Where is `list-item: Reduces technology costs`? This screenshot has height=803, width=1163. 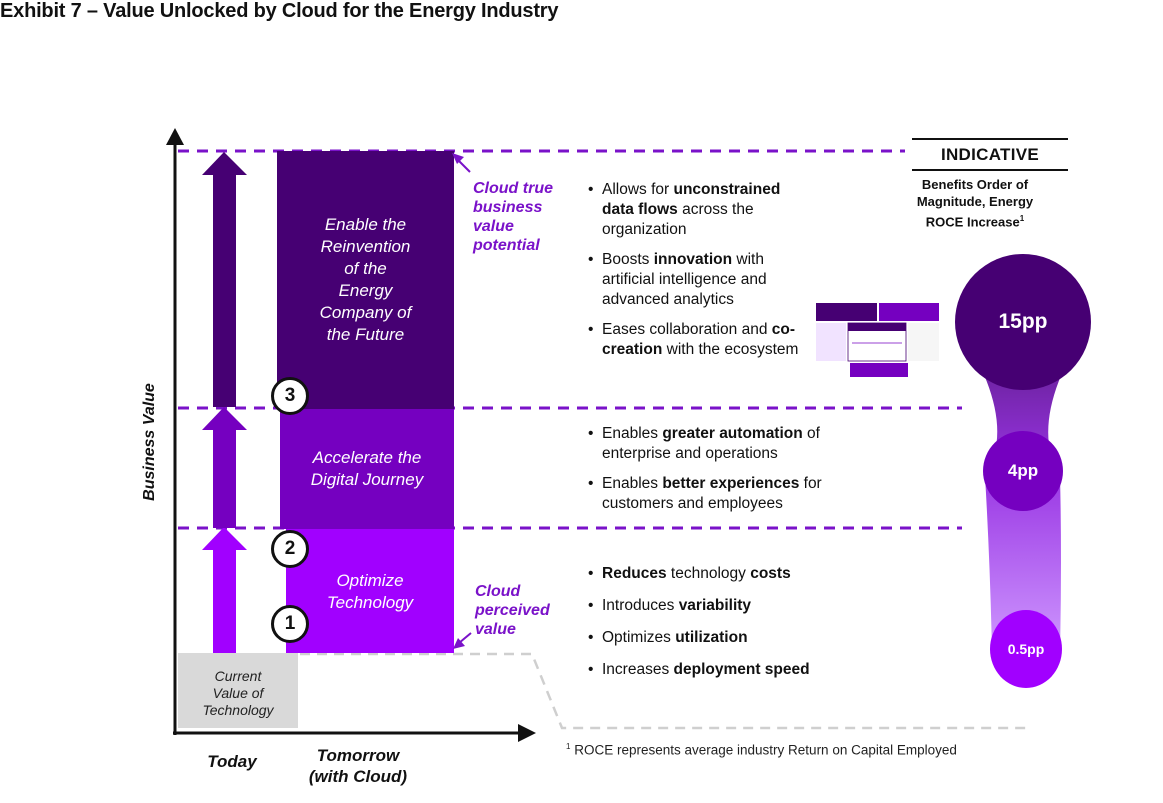
list-item: Reduces technology costs is located at coordinates (738, 574).